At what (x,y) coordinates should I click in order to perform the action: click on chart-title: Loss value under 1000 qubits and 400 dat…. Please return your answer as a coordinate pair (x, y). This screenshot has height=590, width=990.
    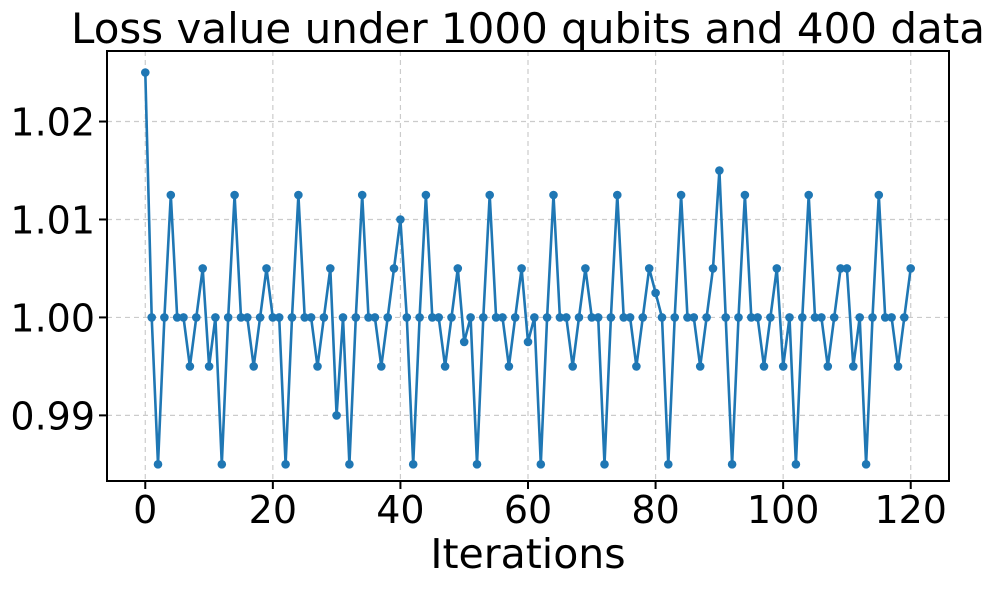
    Looking at the image, I should click on (528, 28).